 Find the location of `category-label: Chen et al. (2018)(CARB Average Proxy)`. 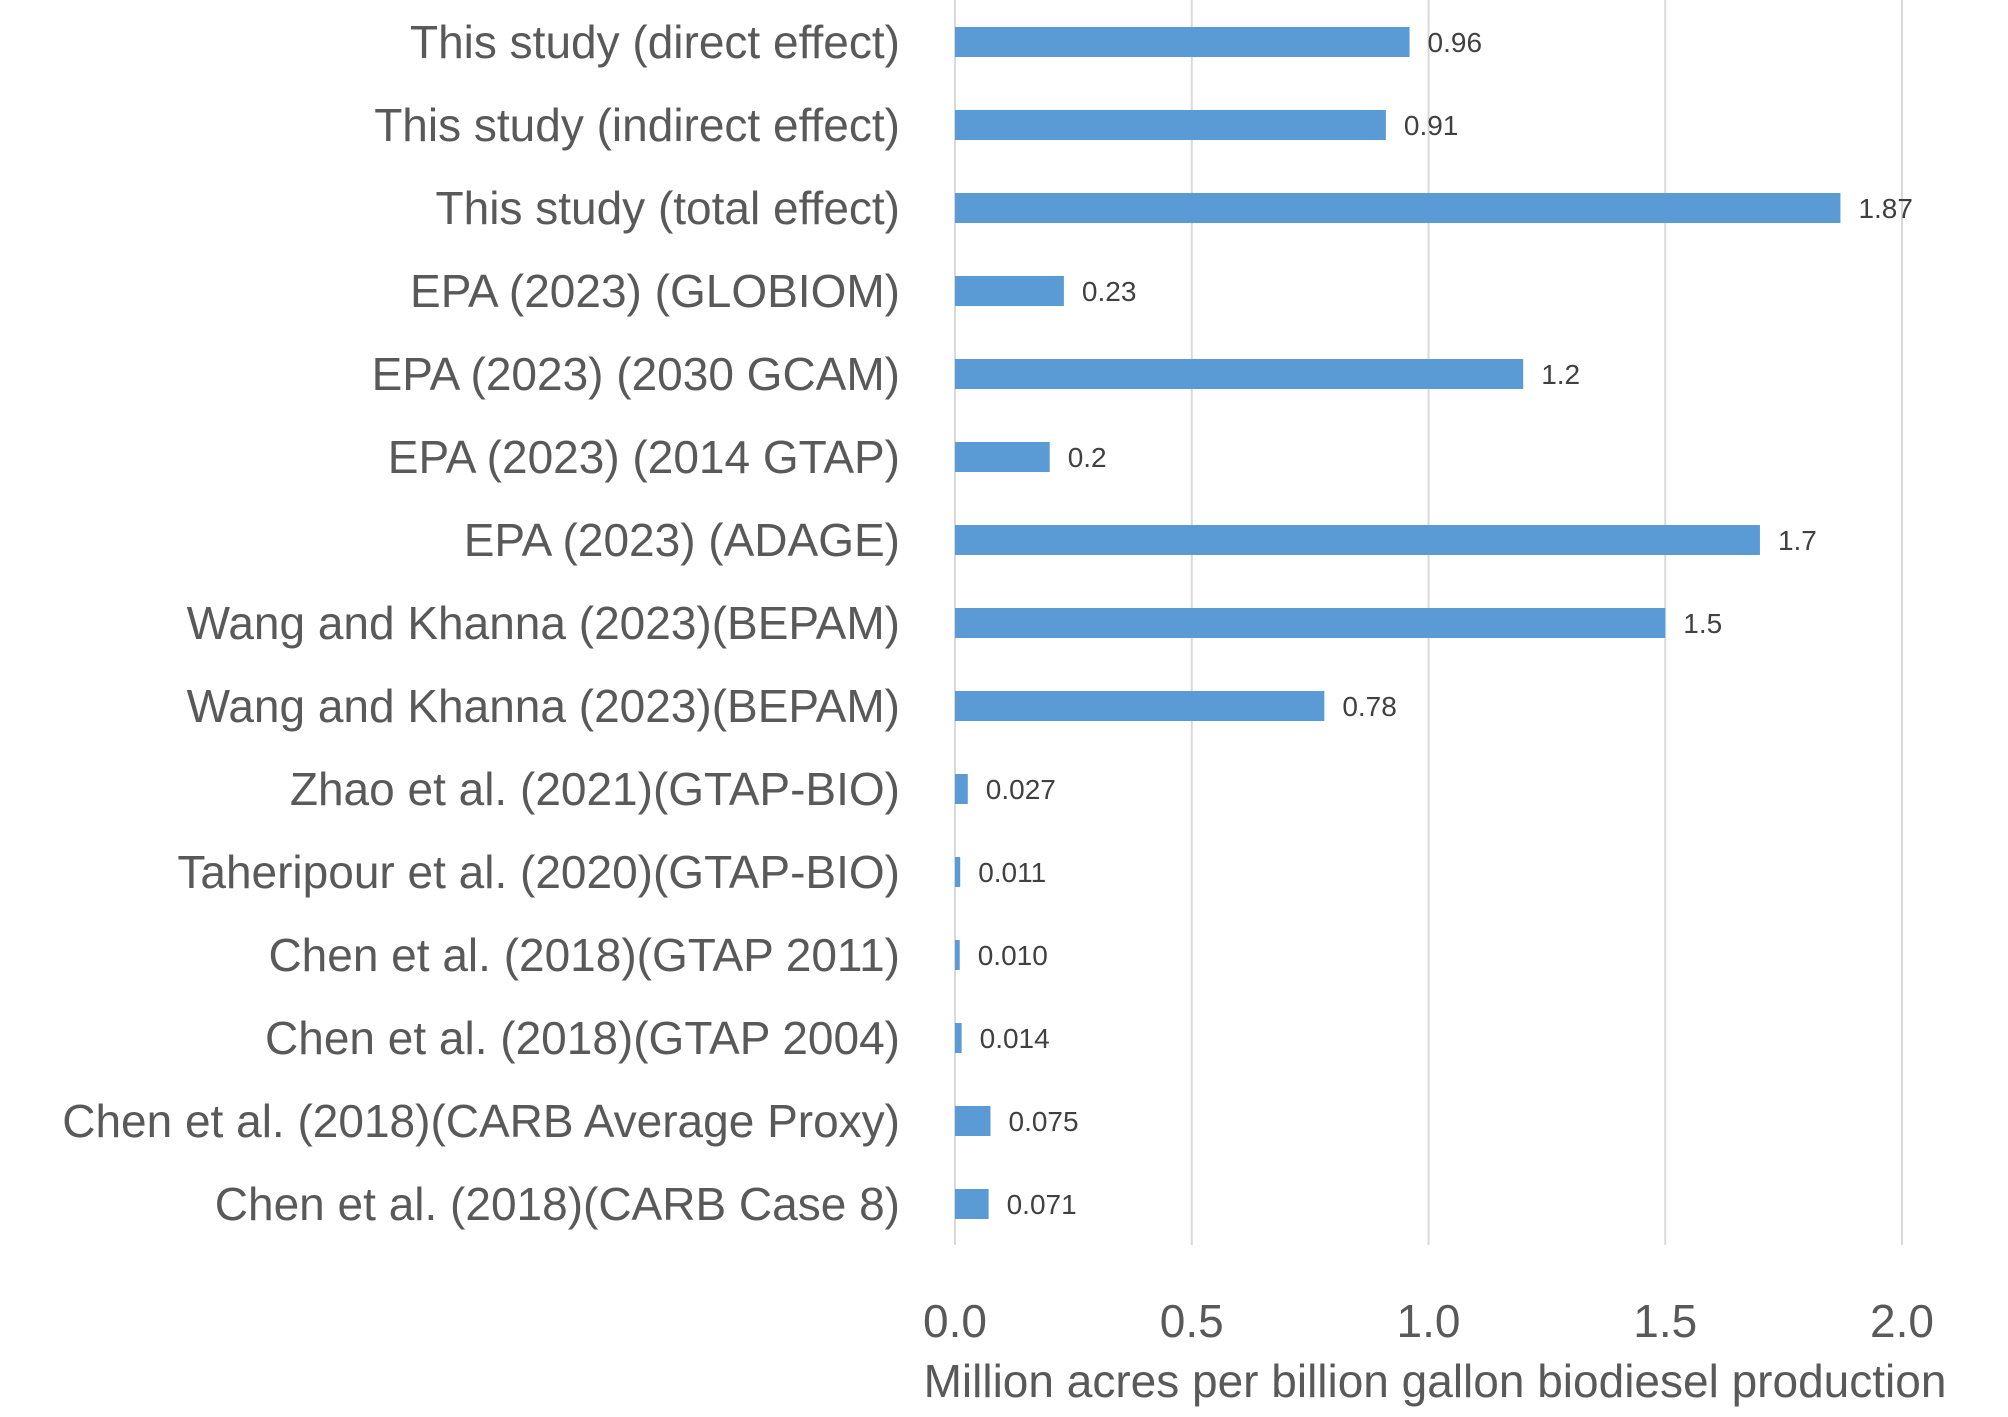

category-label: Chen et al. (2018)(CARB Average Proxy) is located at coordinates (481, 1121).